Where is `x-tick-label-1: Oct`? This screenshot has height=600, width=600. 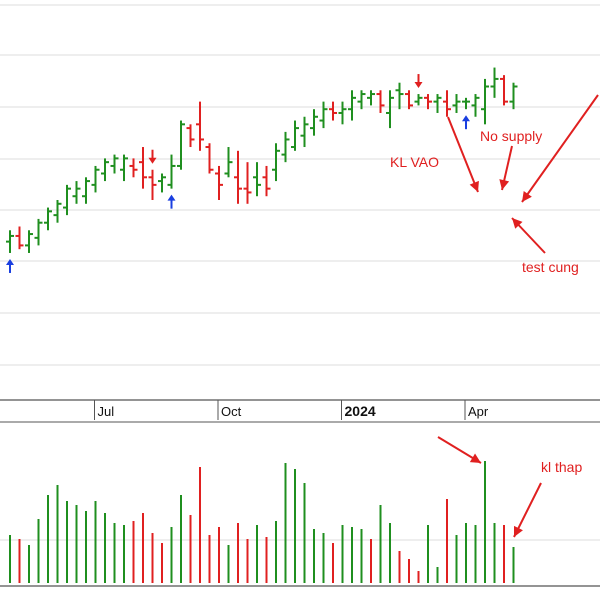
x-tick-label-1: Oct is located at coordinates (231, 411).